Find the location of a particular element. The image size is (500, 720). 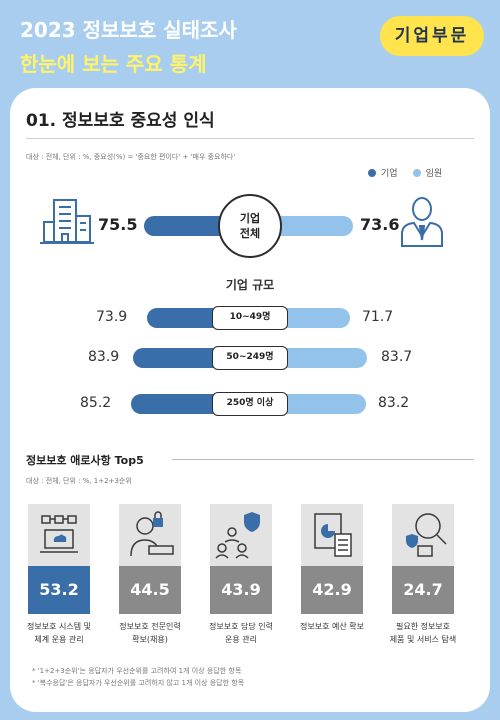

threat-label-1-line2: 체계 운용 관리 is located at coordinates (59, 639).